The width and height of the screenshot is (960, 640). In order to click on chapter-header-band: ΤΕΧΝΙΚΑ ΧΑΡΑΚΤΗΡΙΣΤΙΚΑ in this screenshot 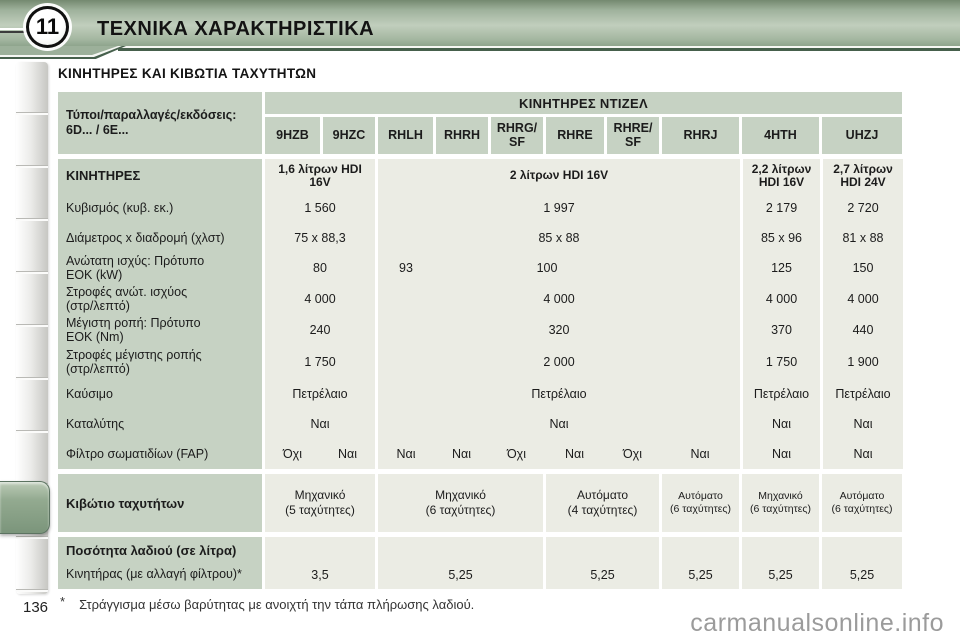, I will do `click(480, 25)`.